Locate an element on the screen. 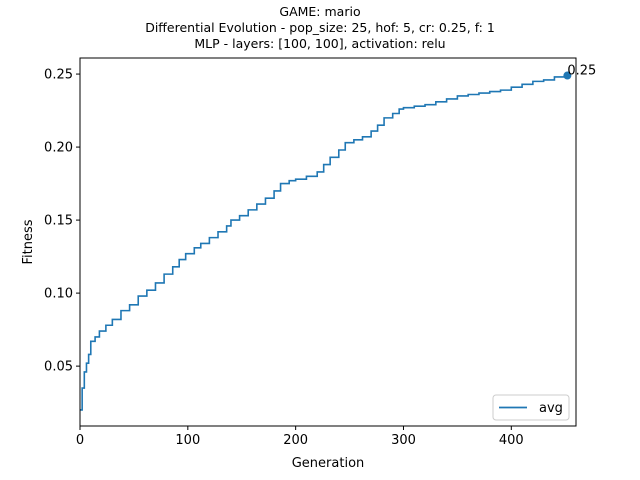 Image resolution: width=640 pixels, height=480 pixels. x-axis-label: Generation is located at coordinates (328, 463).